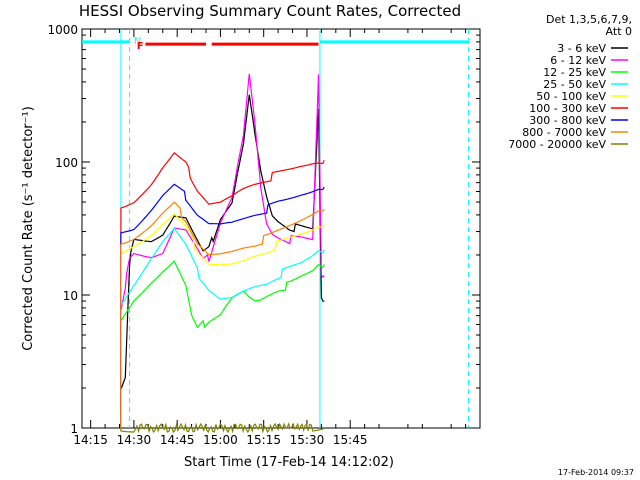 The image size is (640, 480). Describe the element at coordinates (220, 440) in the screenshot. I see `x-tick-label: 15:00` at that location.